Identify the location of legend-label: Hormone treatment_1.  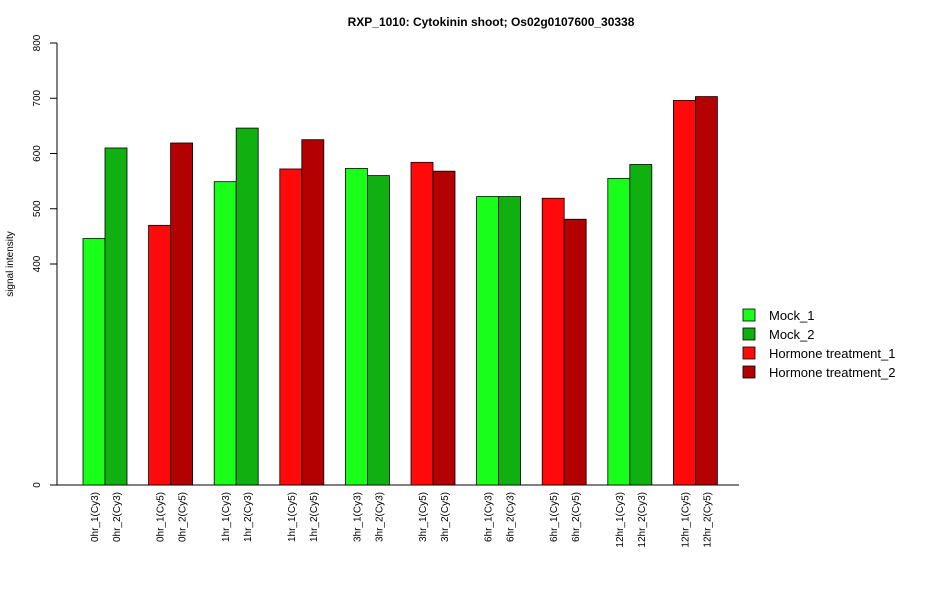
(832, 353).